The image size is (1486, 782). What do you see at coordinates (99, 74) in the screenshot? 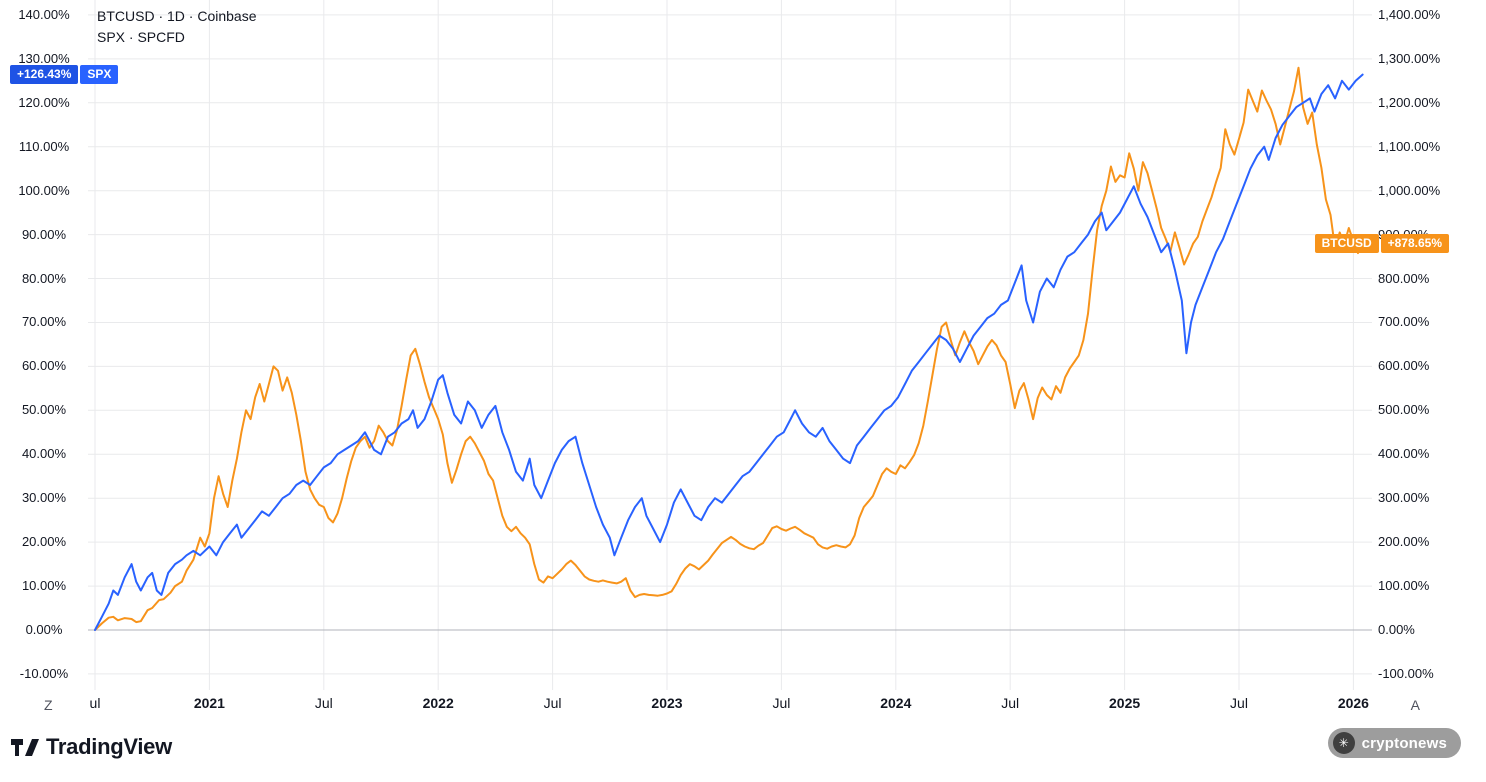
I see `spx-badge-symbol: SPX` at bounding box center [99, 74].